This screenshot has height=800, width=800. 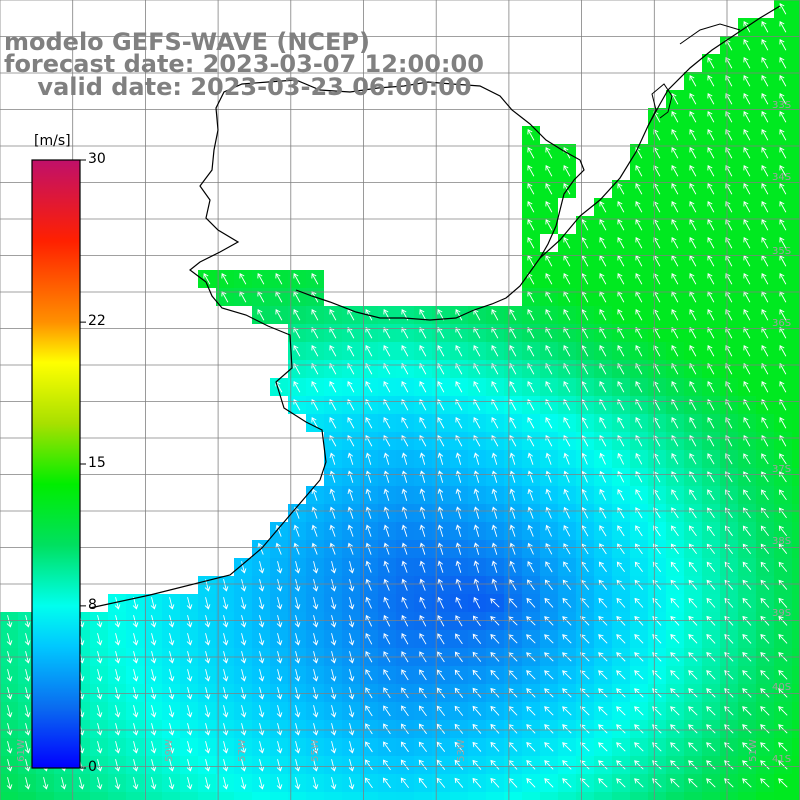 I want to click on colorbar-graphic, so click(x=58, y=464).